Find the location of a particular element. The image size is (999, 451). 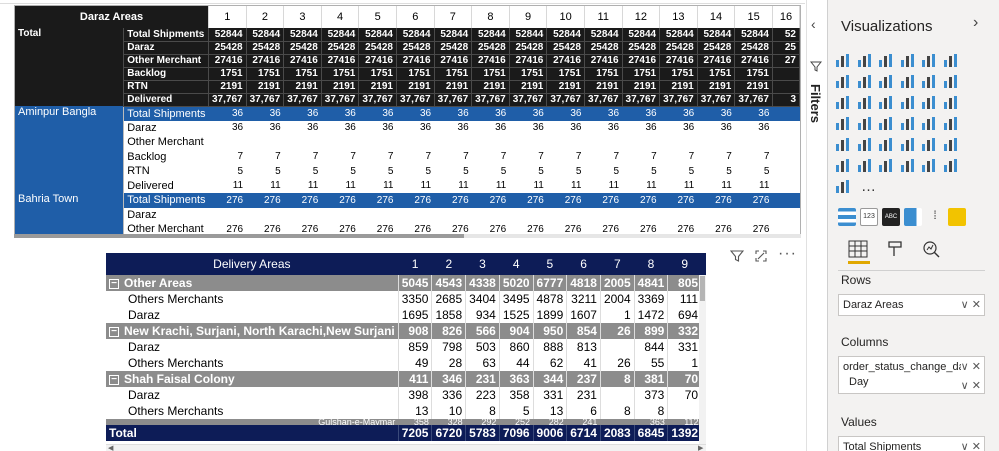

key-influencers-icon is located at coordinates (952, 145).